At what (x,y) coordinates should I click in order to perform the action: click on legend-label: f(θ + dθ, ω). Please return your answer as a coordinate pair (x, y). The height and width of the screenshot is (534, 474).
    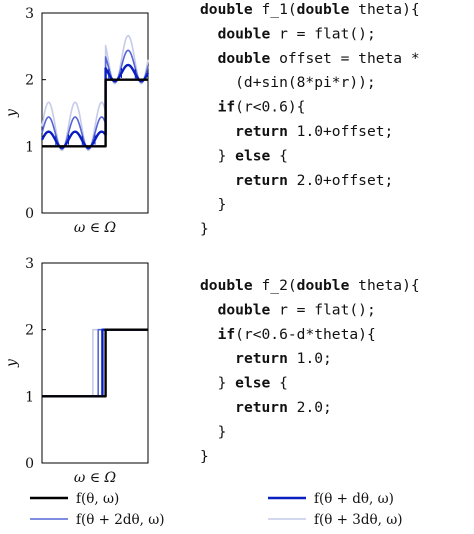
    Looking at the image, I should click on (354, 499).